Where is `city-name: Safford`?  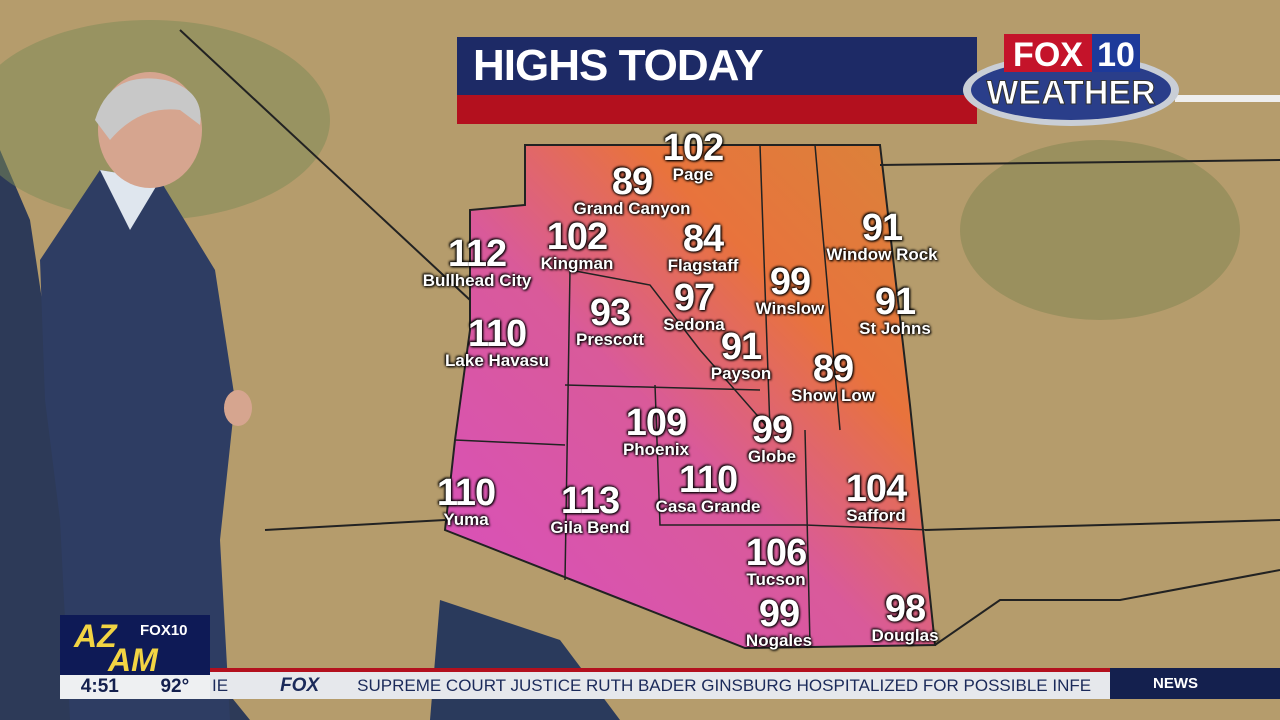 city-name: Safford is located at coordinates (876, 515).